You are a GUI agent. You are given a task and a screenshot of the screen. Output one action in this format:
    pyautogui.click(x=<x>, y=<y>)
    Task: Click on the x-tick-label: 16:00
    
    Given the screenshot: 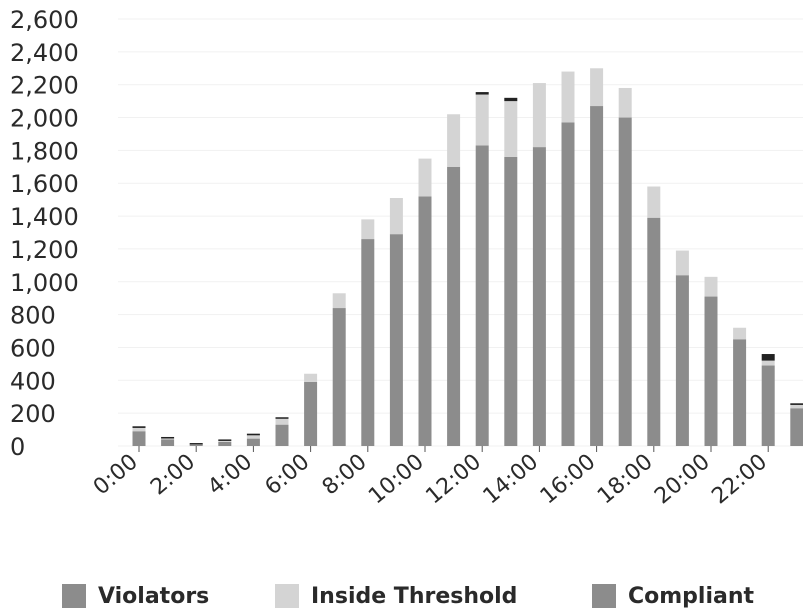 What is the action you would take?
    pyautogui.click(x=568, y=479)
    